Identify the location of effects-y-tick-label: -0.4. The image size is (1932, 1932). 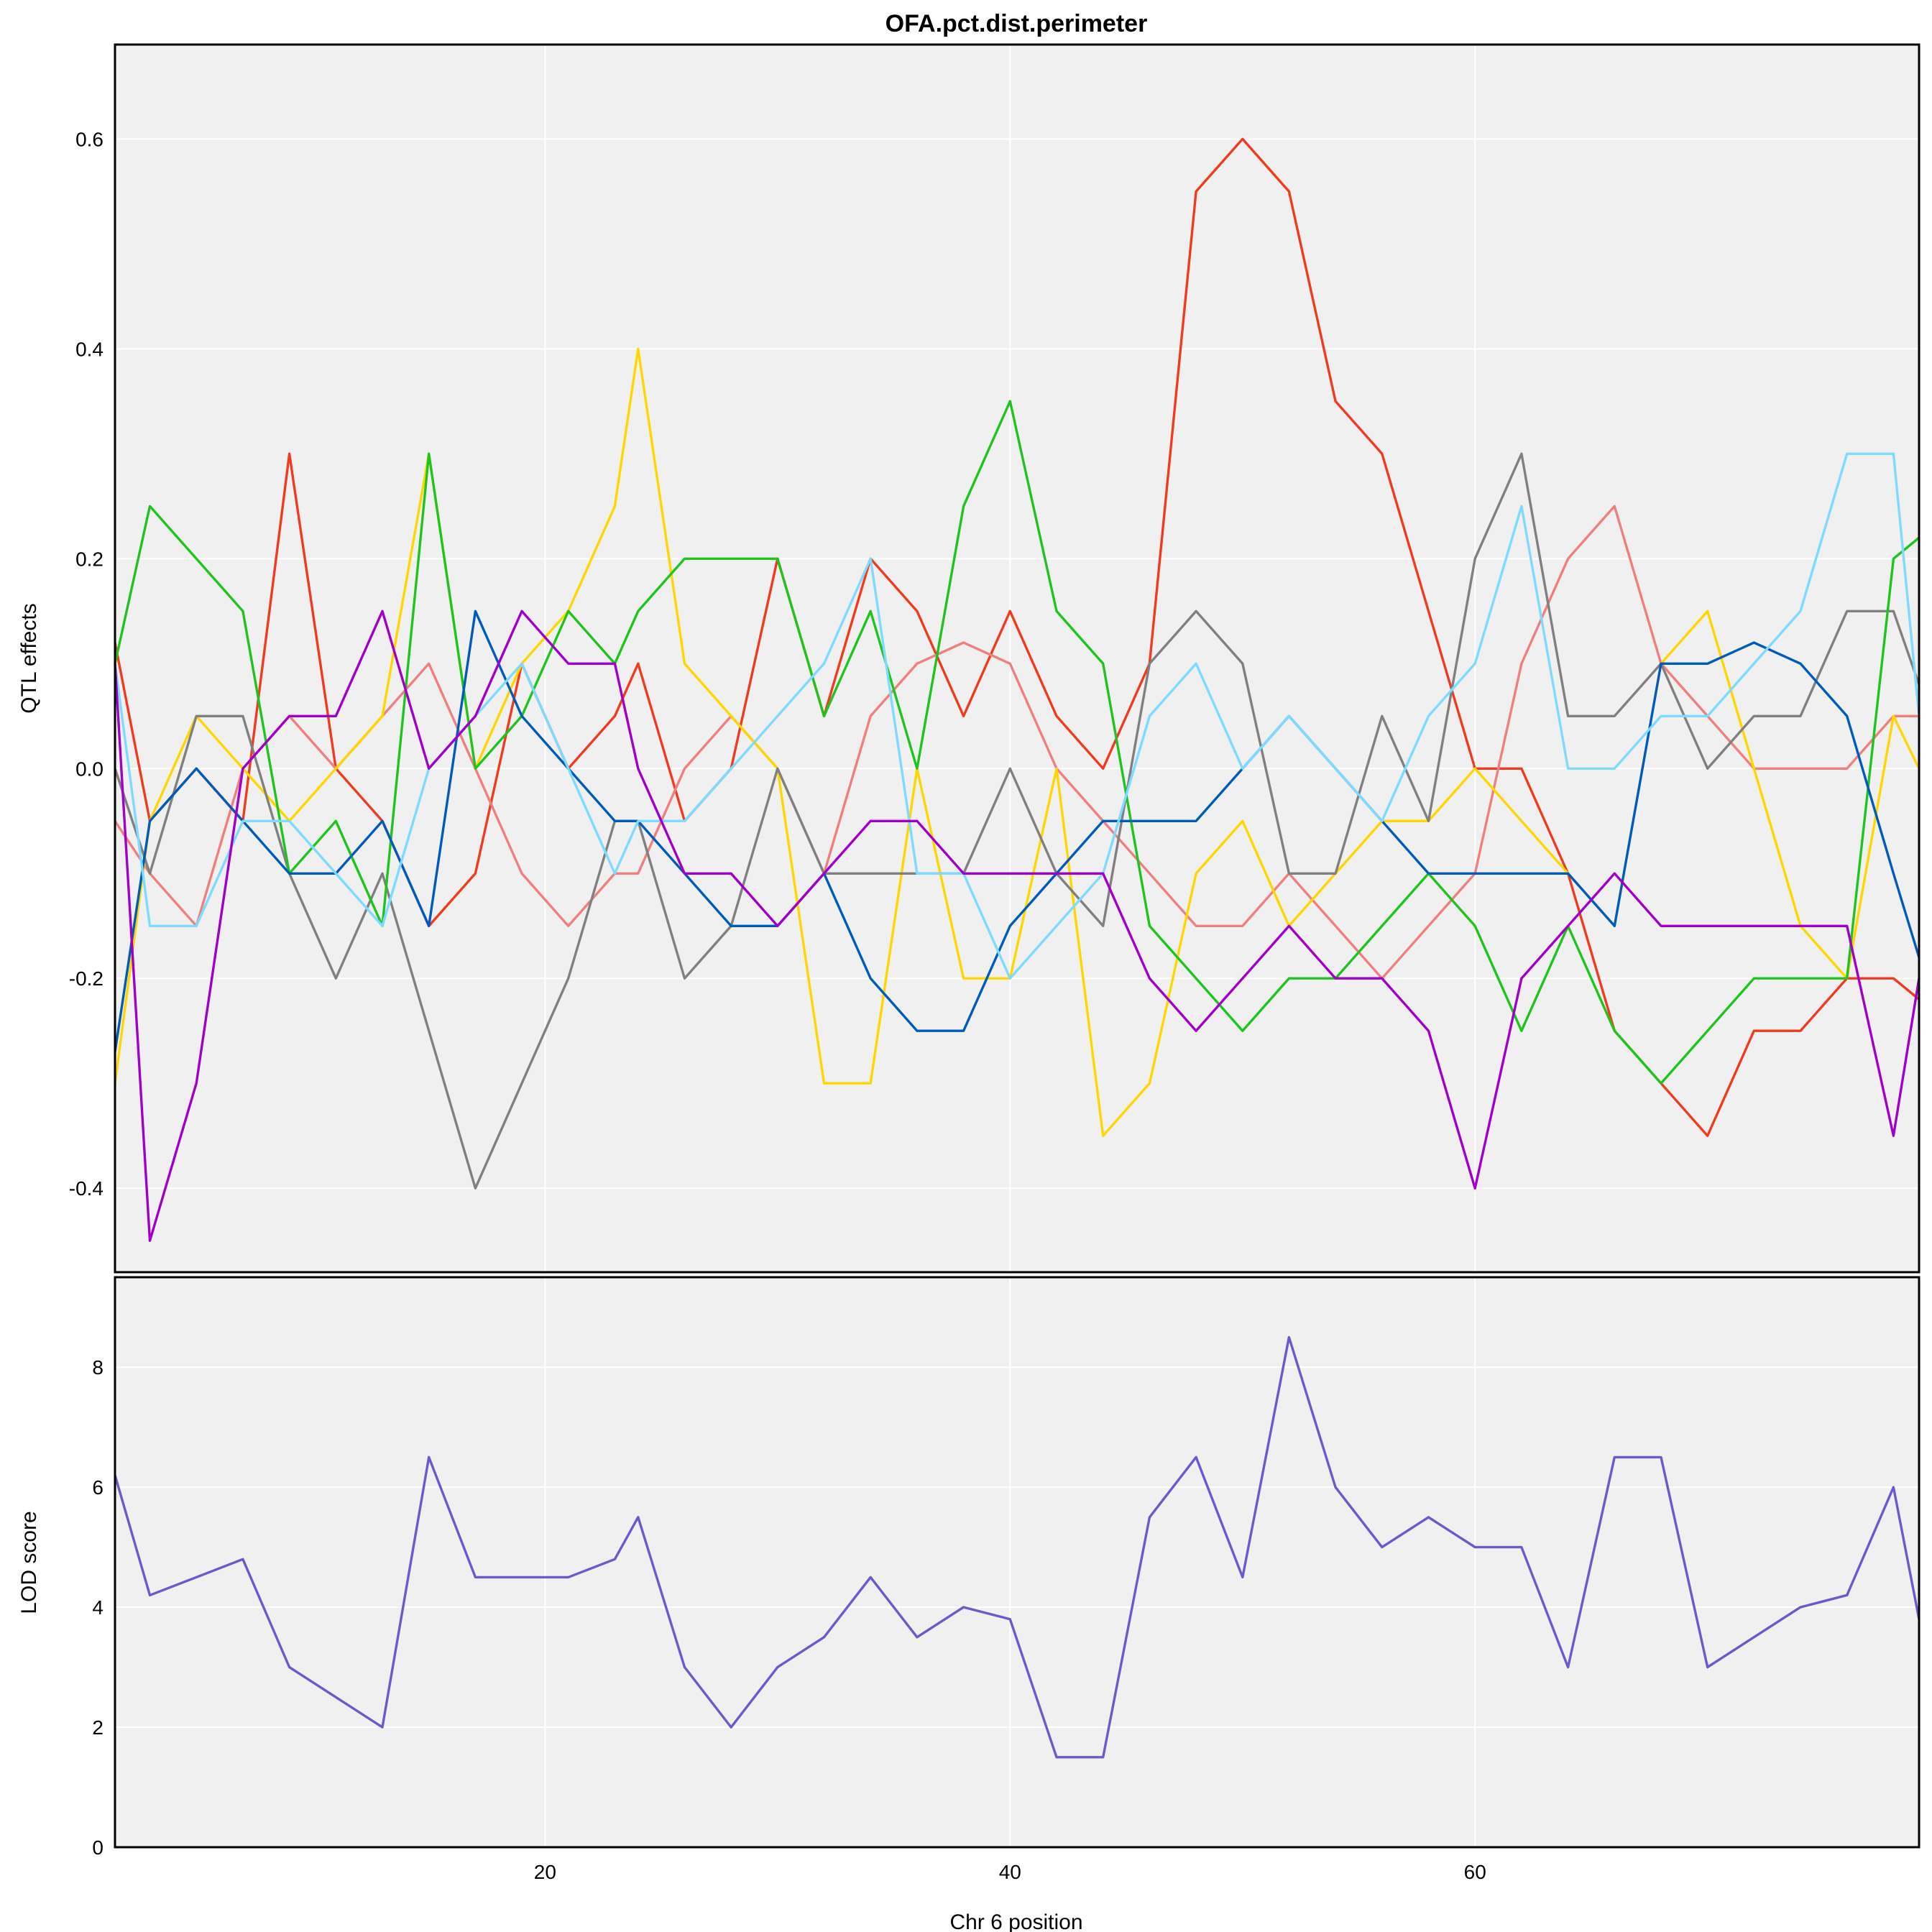
(86, 1188).